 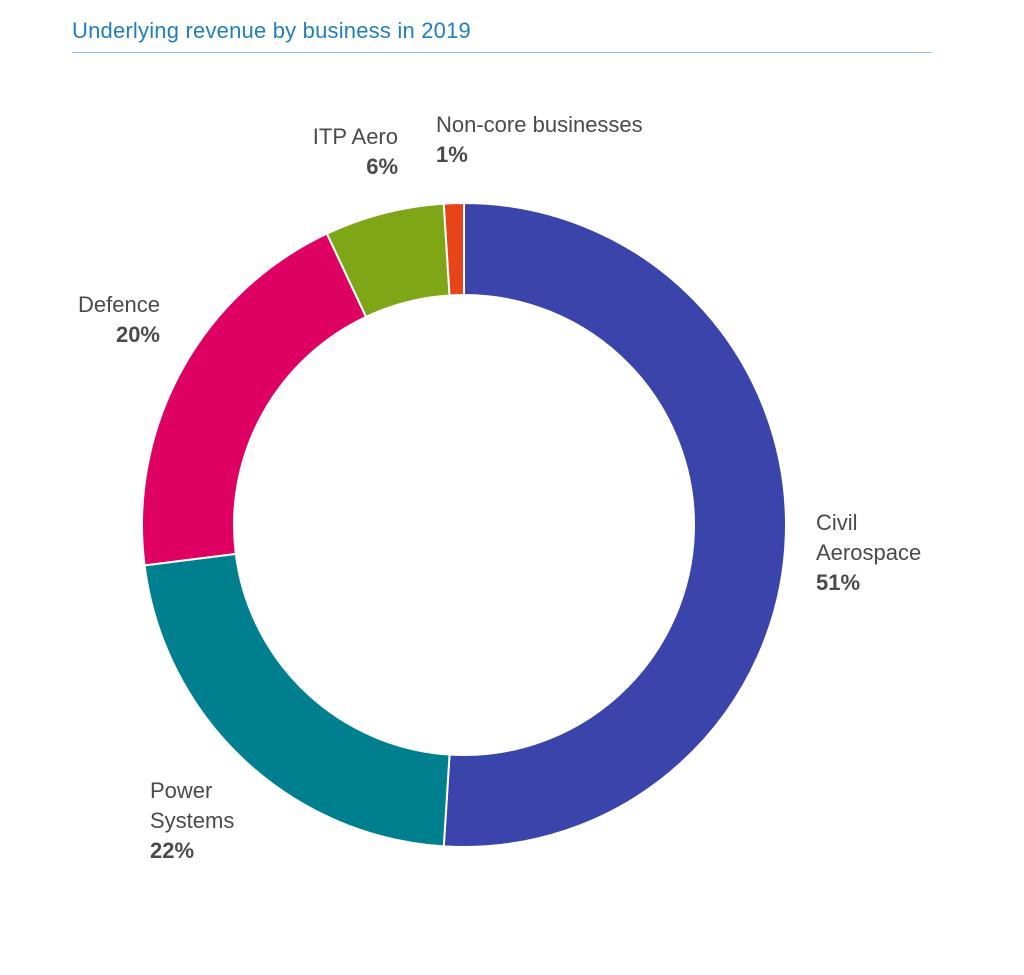 I want to click on label-itp-aero-line1: ITP Aero, so click(x=355, y=136).